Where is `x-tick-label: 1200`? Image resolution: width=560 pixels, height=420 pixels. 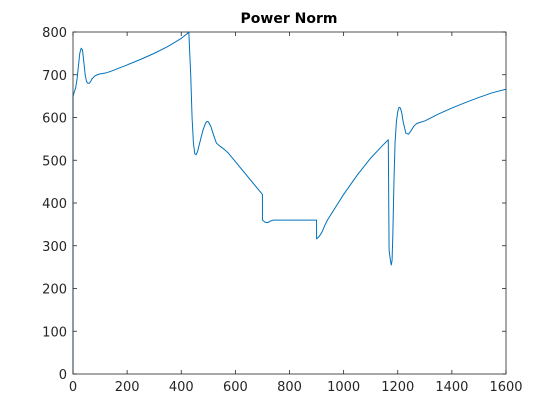
x-tick-label: 1200 is located at coordinates (397, 387).